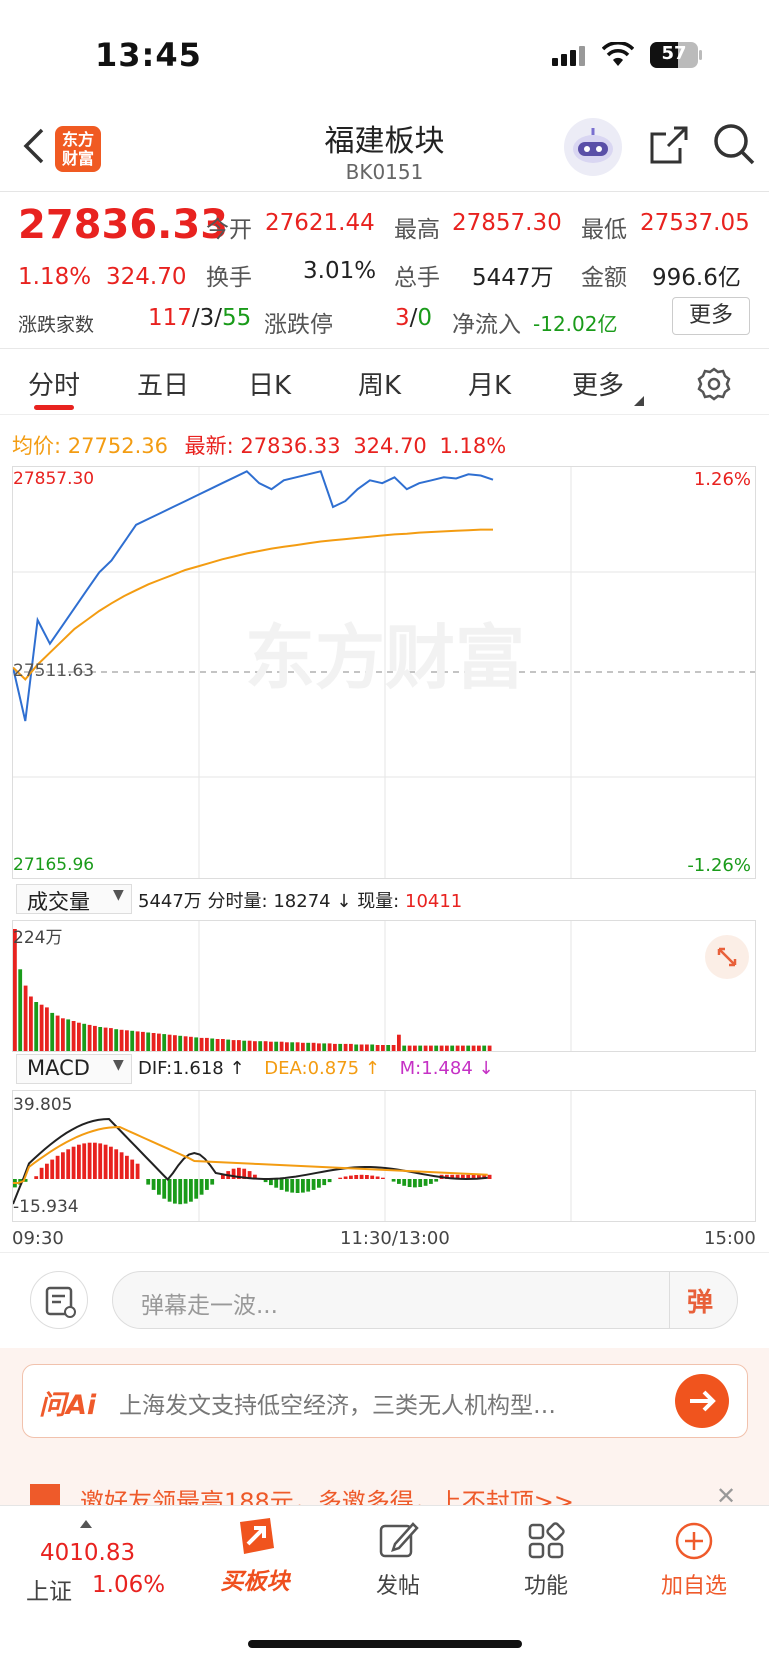 This screenshot has height=1665, width=769. Describe the element at coordinates (700, 1303) in the screenshot. I see `danmu-toggle-icon: 弹` at that location.